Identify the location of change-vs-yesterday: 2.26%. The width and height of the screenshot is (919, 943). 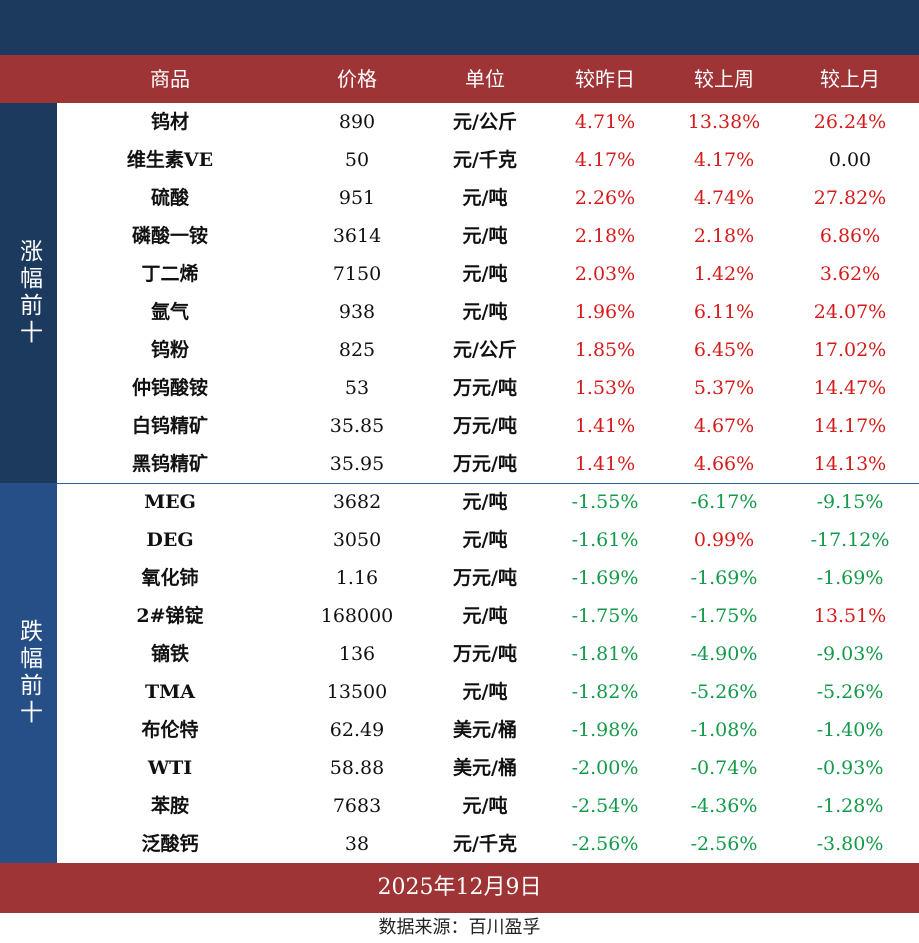
(605, 198).